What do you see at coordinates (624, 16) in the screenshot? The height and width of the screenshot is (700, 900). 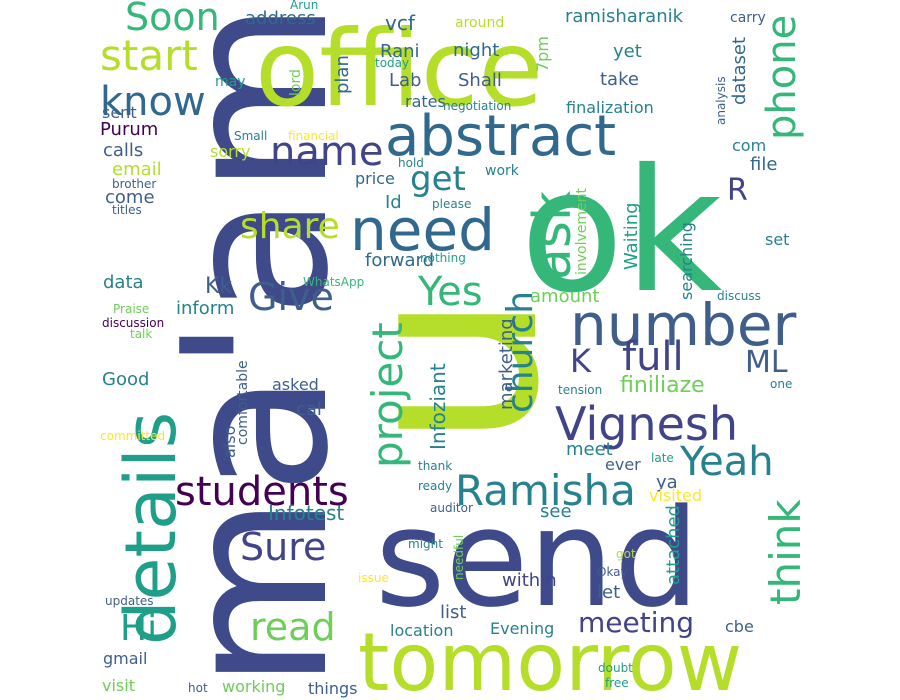 I see `word-ramisharanik: ramisharanik` at bounding box center [624, 16].